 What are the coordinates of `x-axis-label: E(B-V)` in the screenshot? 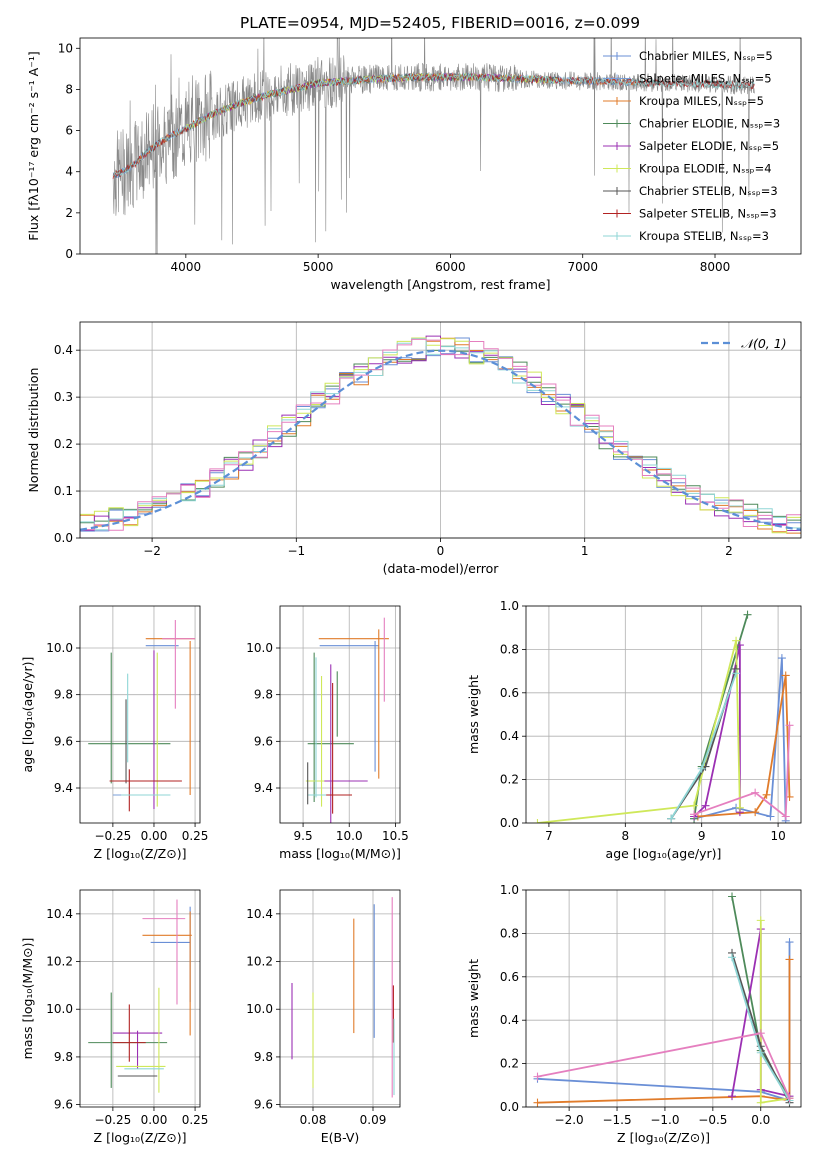 It's located at (340, 1137).